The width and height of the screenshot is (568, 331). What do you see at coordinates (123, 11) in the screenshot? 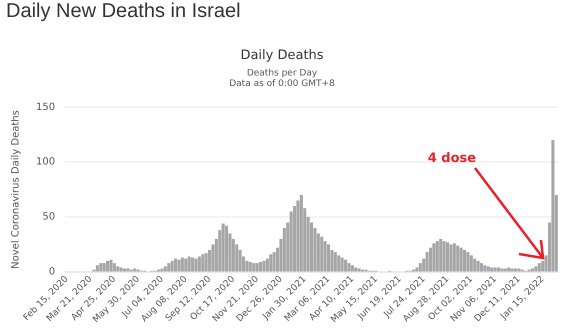
I see `chart-title: Daily New Deaths in Israel` at bounding box center [123, 11].